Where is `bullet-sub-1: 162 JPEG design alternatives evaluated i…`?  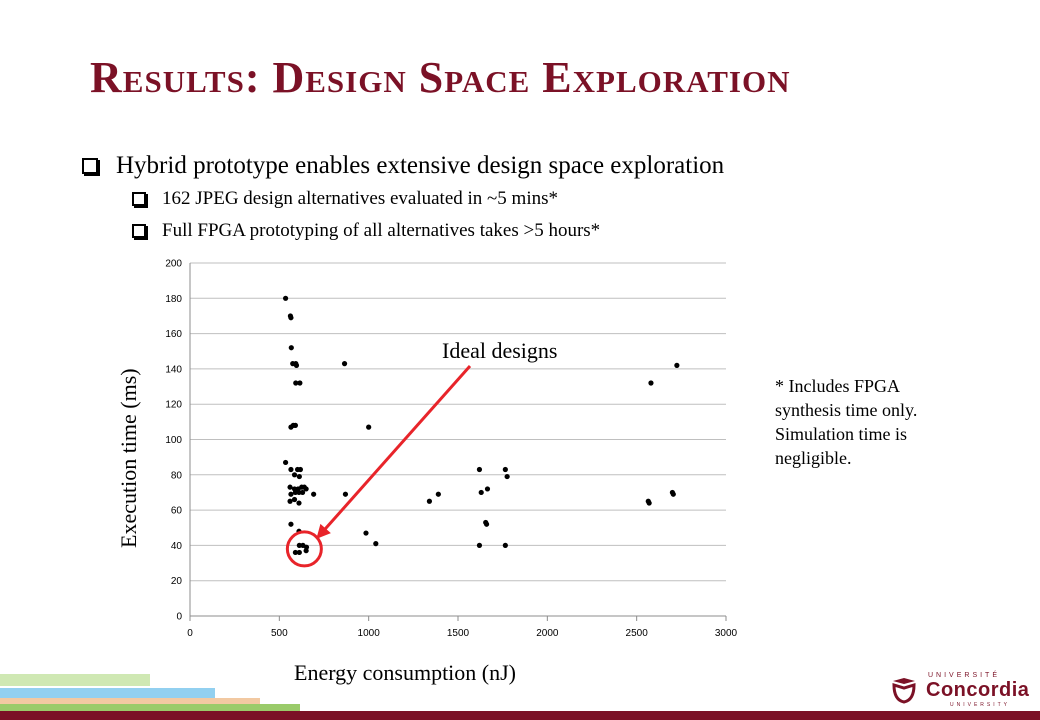
bullet-sub-1: 162 JPEG design alternatives evaluated i… is located at coordinates (345, 199).